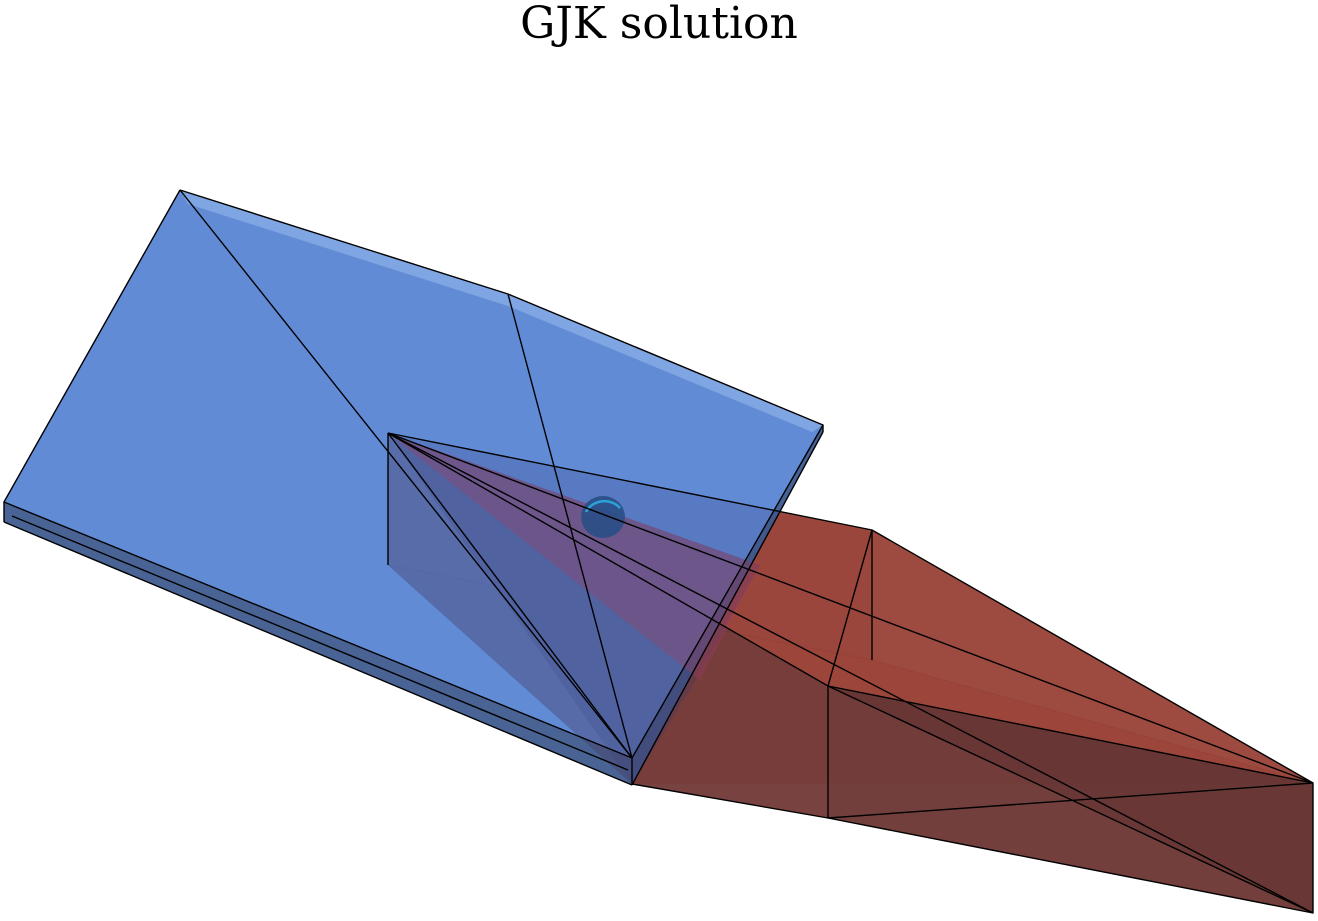  I want to click on blue-slab-side-right, so click(727, 605).